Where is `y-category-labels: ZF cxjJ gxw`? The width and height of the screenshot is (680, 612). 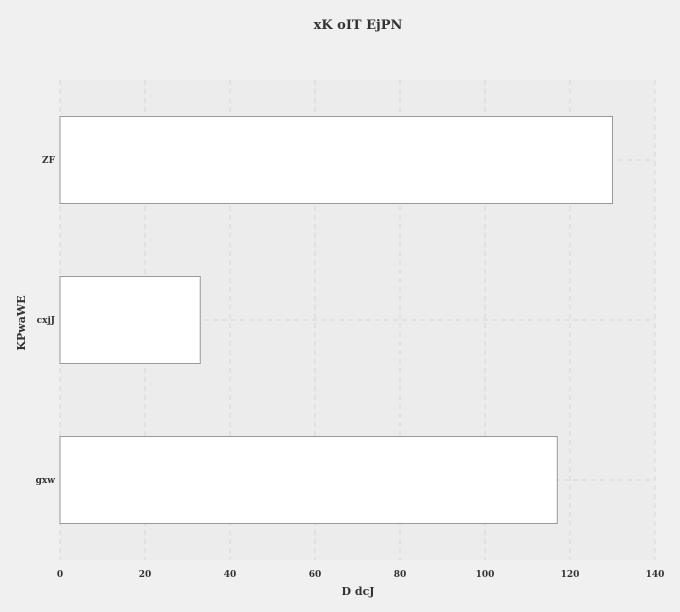
y-category-labels: ZF cxjJ gxw is located at coordinates (46, 321).